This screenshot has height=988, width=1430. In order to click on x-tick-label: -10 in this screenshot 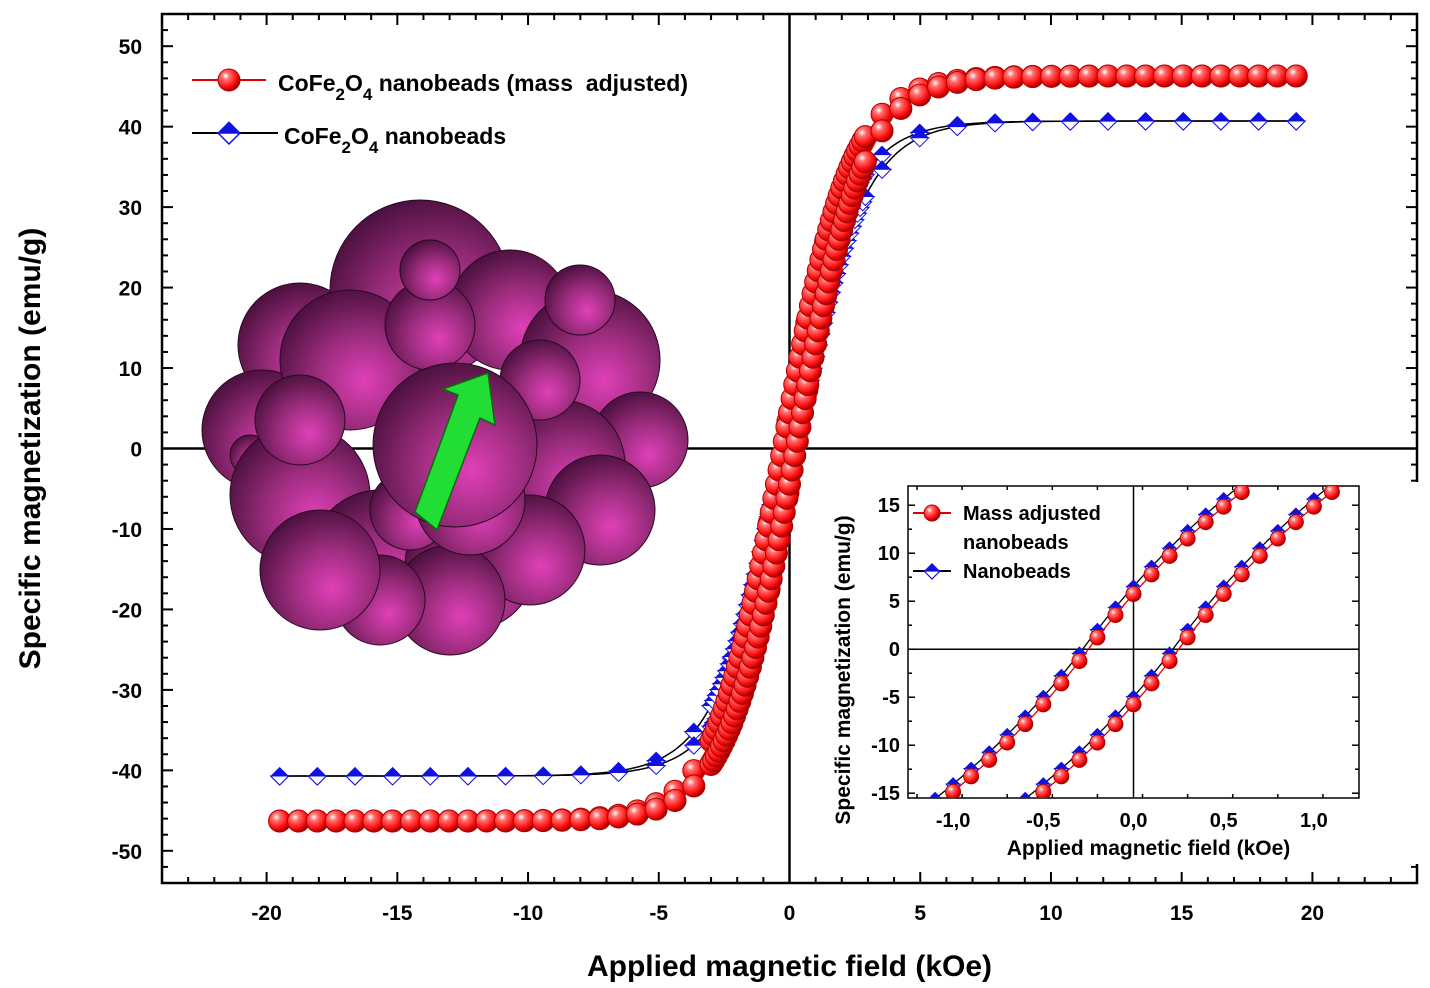, I will do `click(528, 913)`.